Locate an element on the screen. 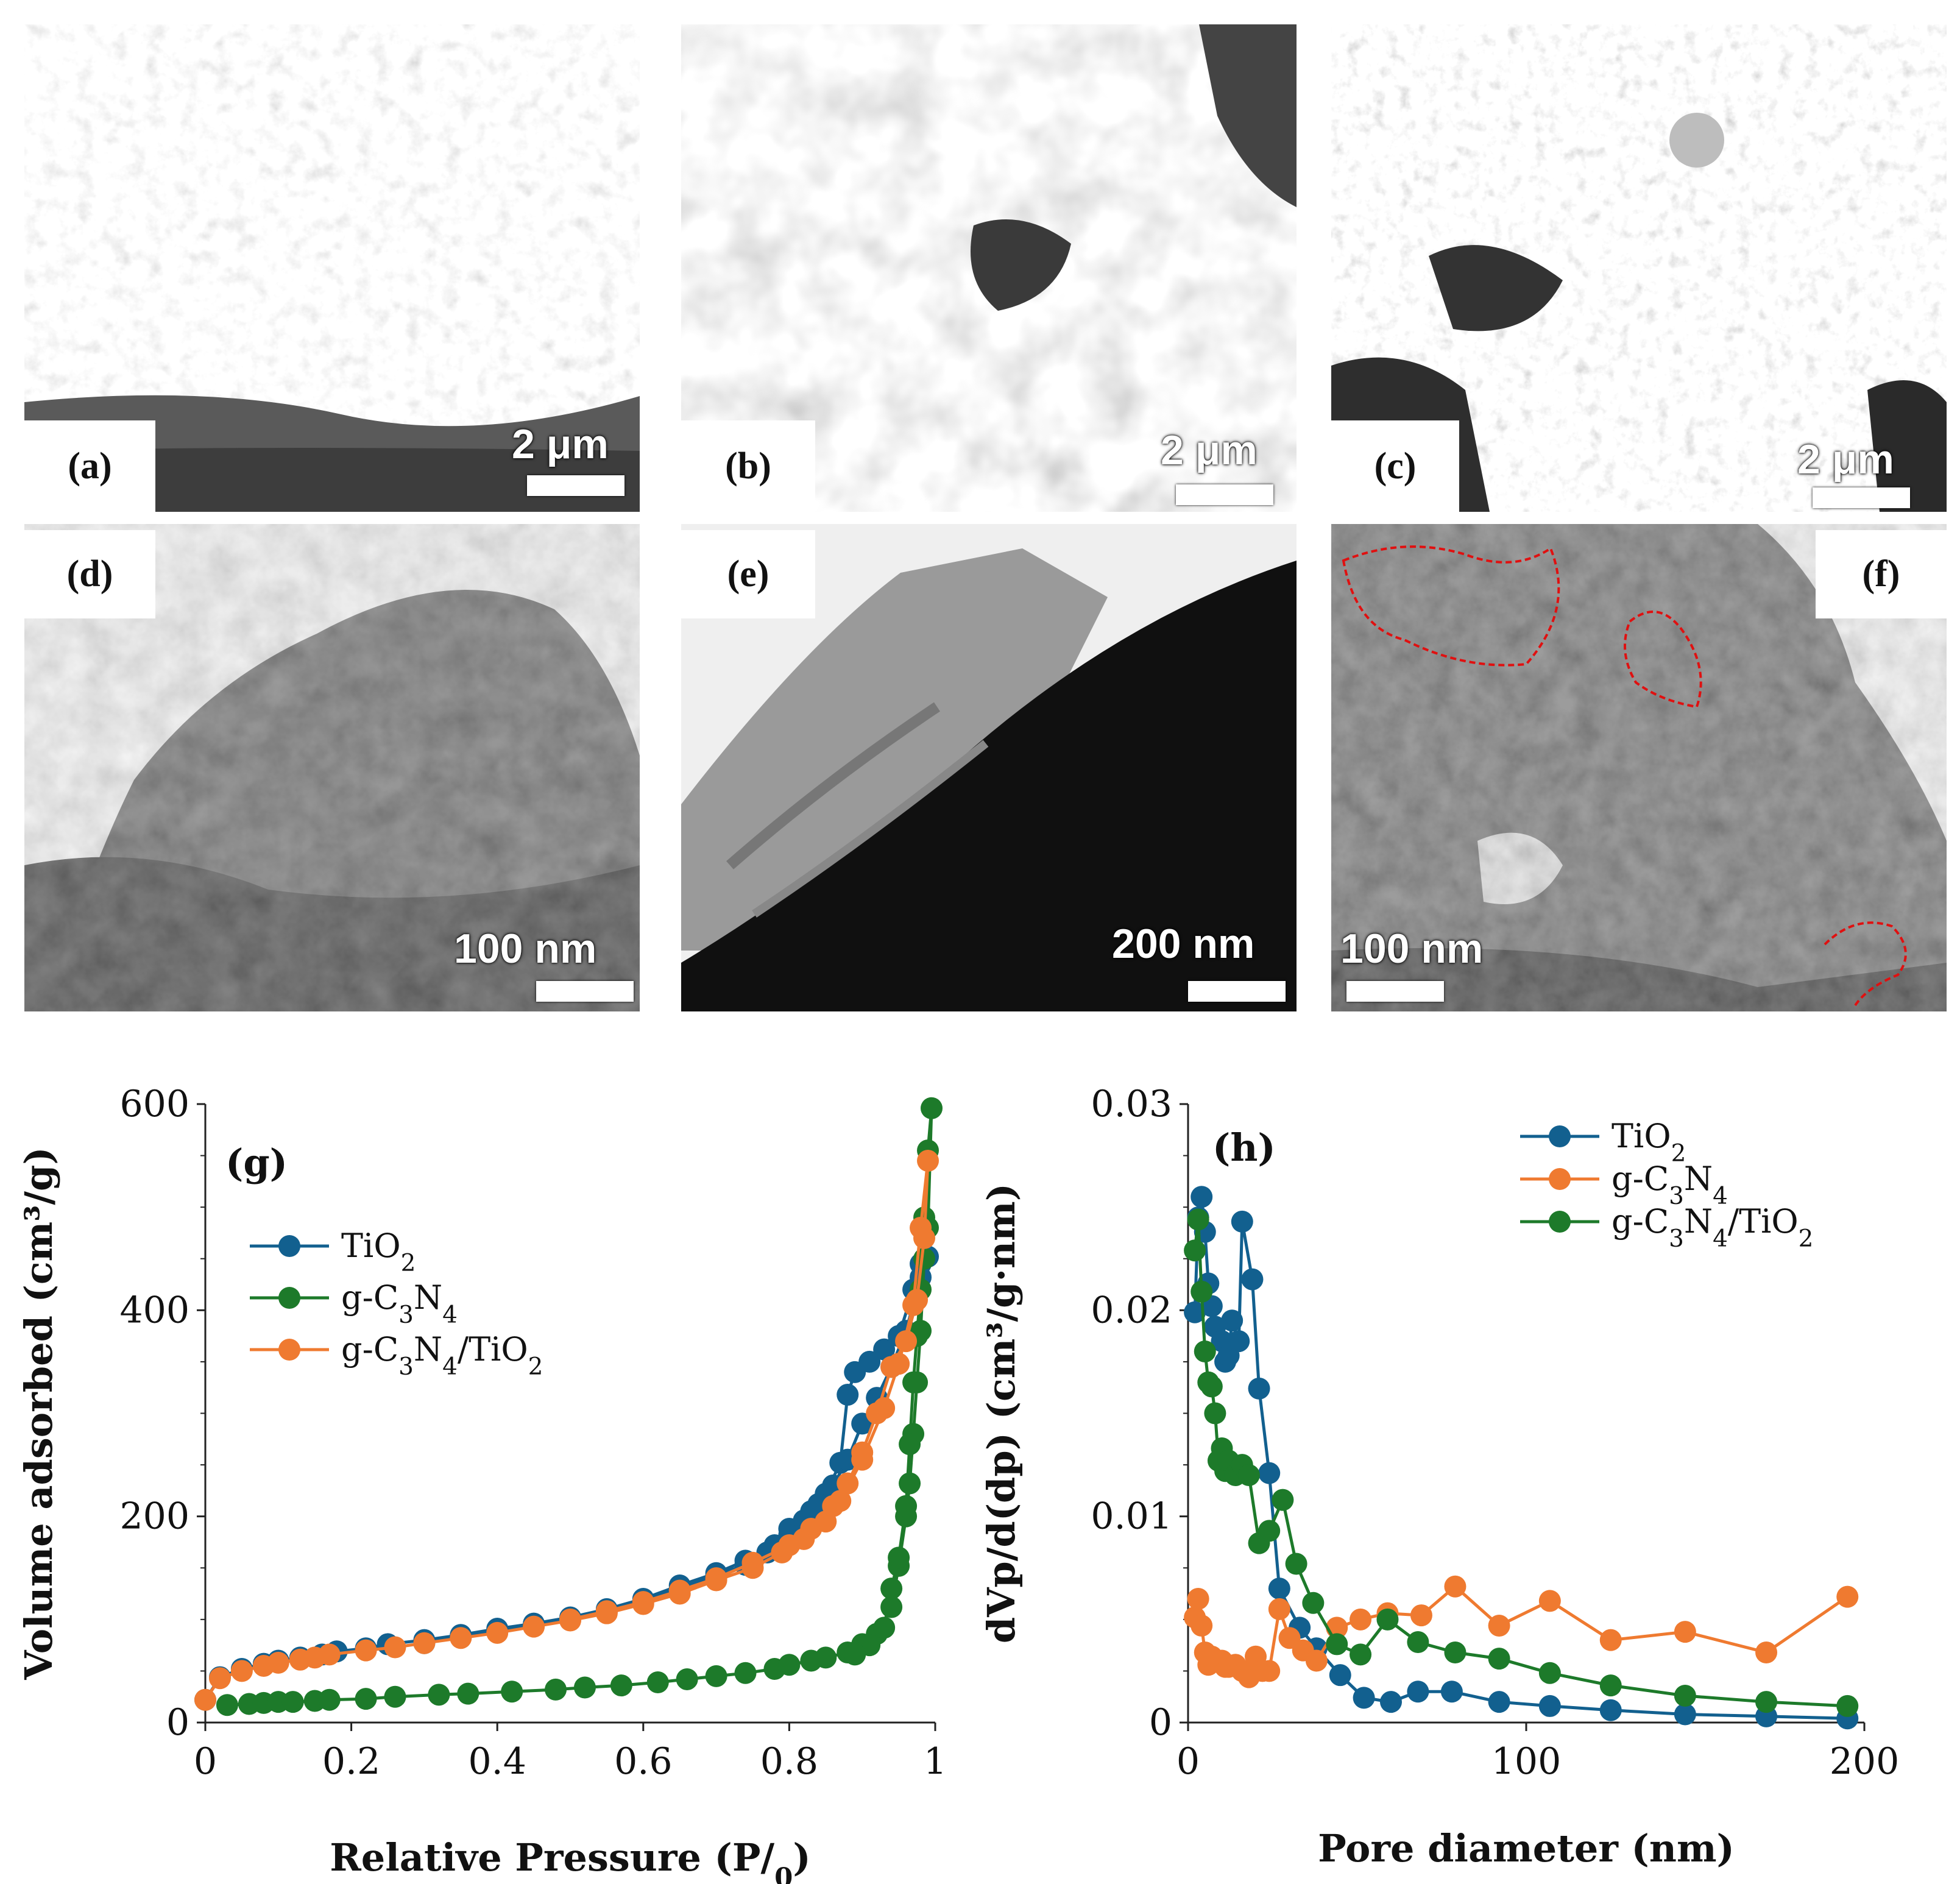 The image size is (1960, 1884). series-line is located at coordinates (566, 1478).